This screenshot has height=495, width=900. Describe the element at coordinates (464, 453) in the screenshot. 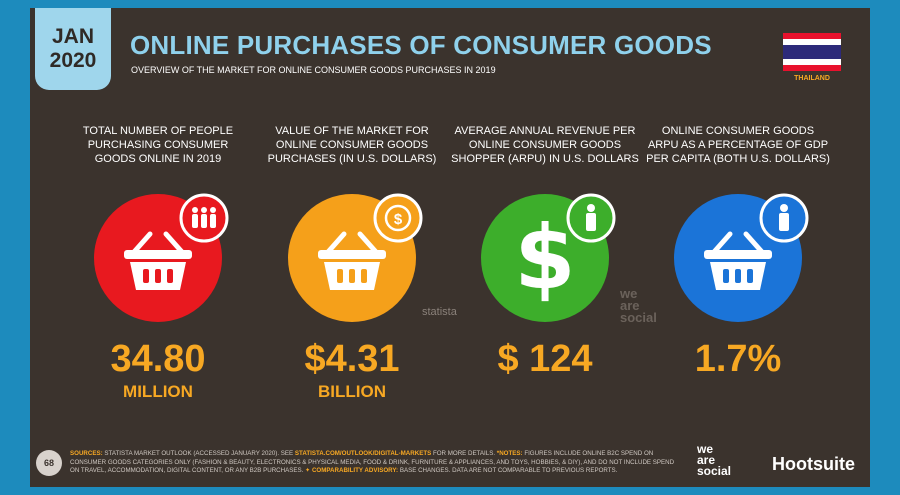

I see `footnote-part: FOR MORE DETAILS.` at that location.